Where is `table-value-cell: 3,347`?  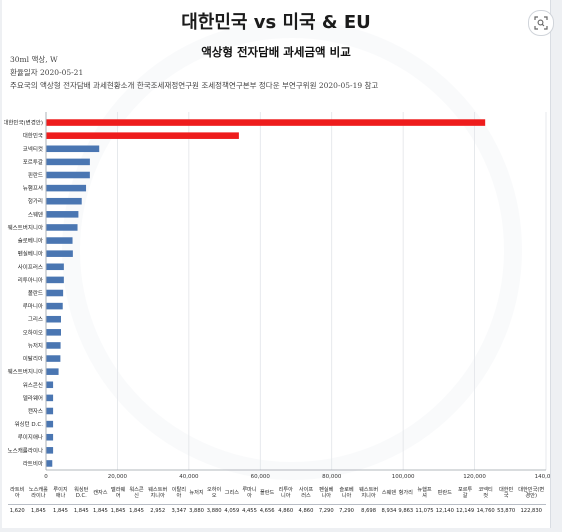 table-value-cell: 3,347 is located at coordinates (179, 510).